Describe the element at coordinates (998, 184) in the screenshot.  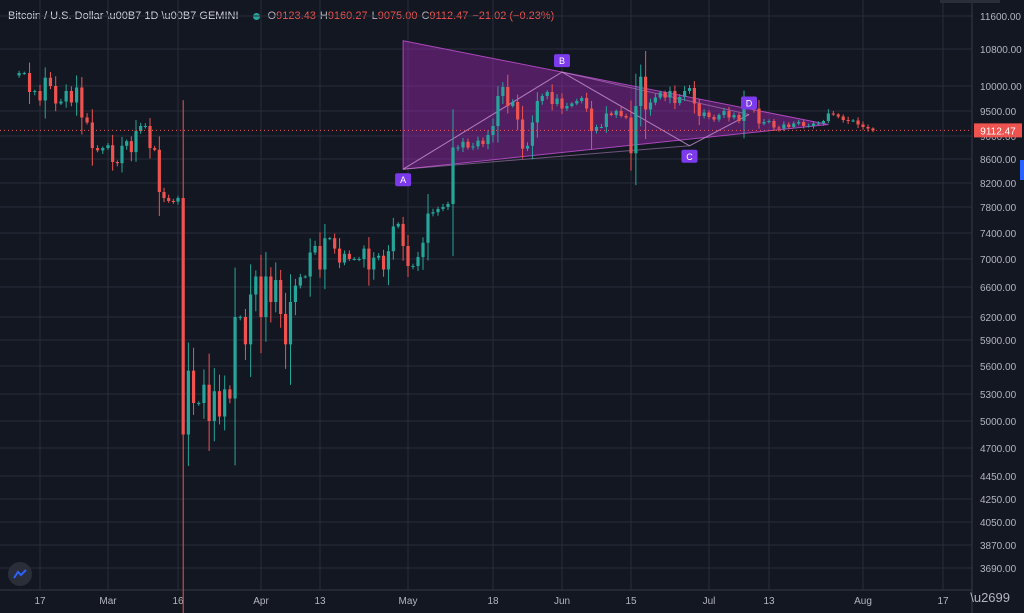
I see `y-tick-label: 8200.00` at that location.